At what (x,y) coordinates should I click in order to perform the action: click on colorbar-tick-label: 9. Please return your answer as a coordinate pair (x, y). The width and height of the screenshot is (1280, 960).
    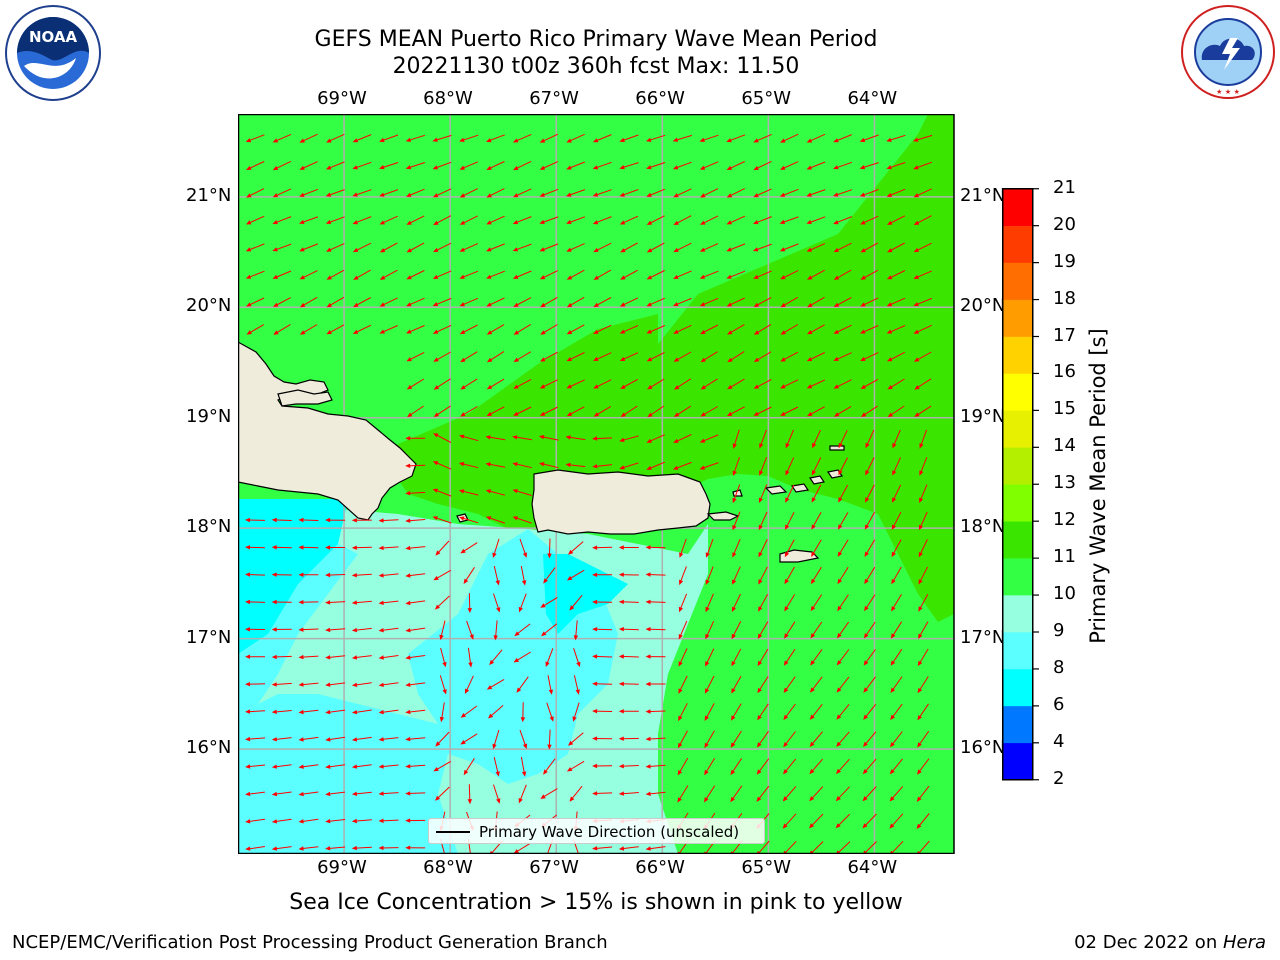
    Looking at the image, I should click on (1059, 630).